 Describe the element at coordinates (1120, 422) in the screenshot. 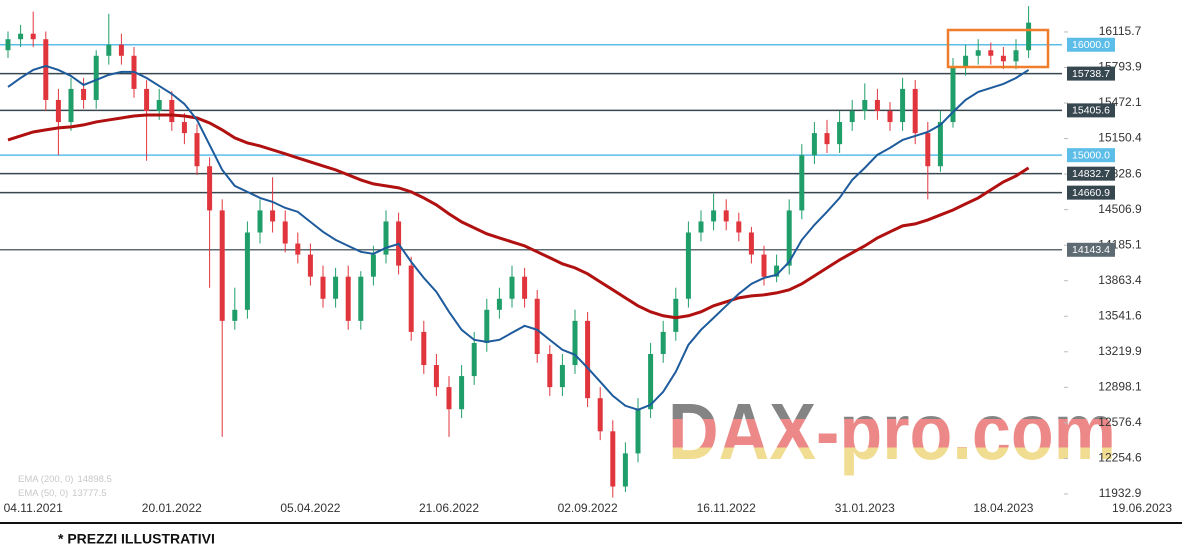

I see `y-tick-label: 12576.4` at that location.